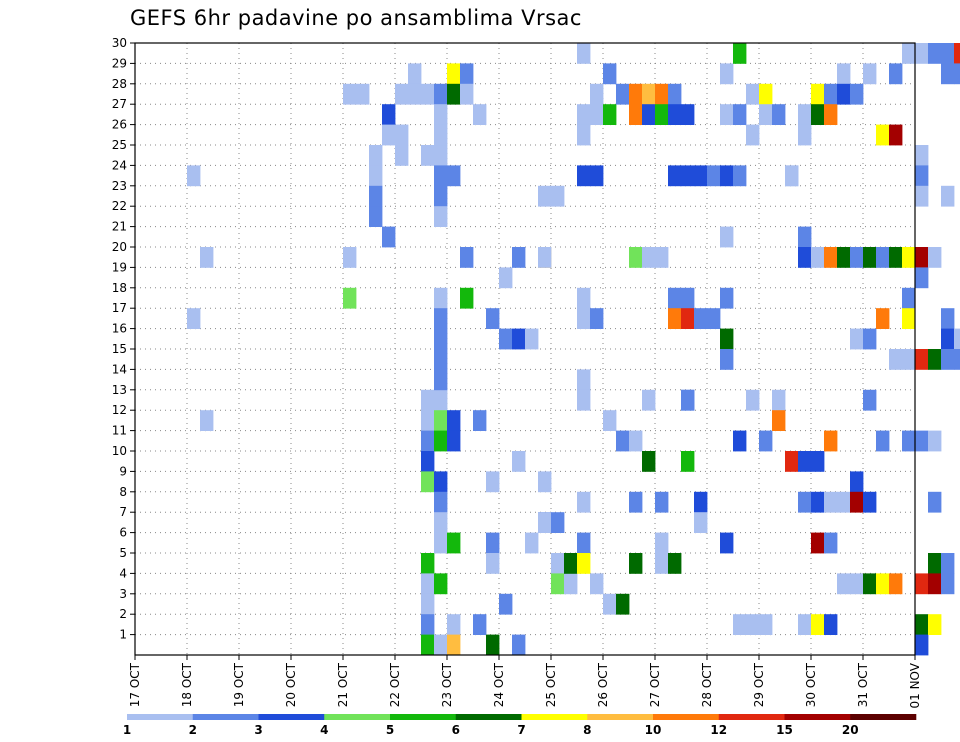 This screenshot has width=960, height=742. What do you see at coordinates (324, 730) in the screenshot?
I see `legend-label: 4` at bounding box center [324, 730].